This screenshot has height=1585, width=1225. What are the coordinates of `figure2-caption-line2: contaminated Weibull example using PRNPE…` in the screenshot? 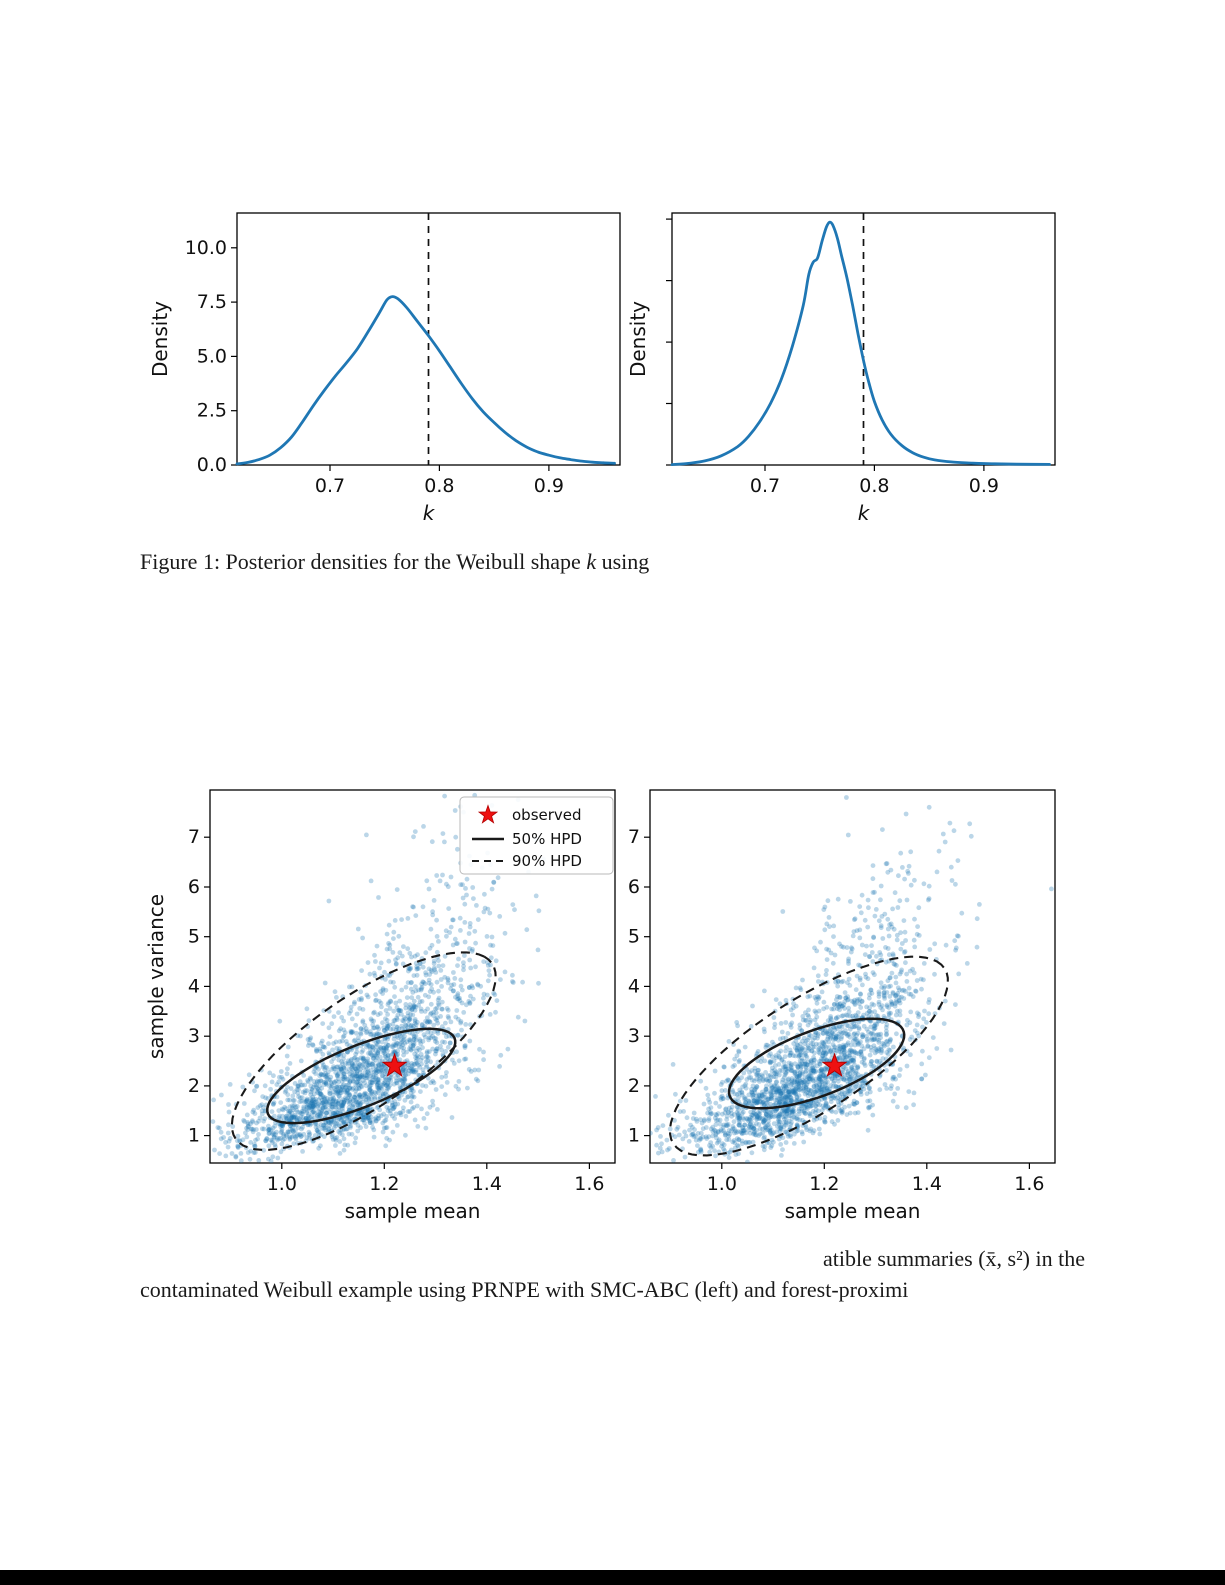 It's located at (524, 1289).